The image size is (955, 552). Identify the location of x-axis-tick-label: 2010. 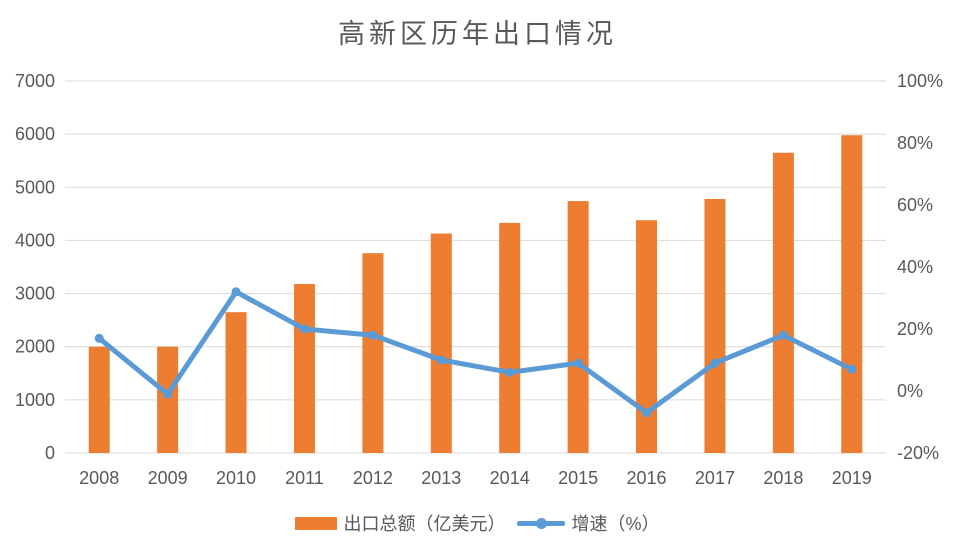
(236, 478).